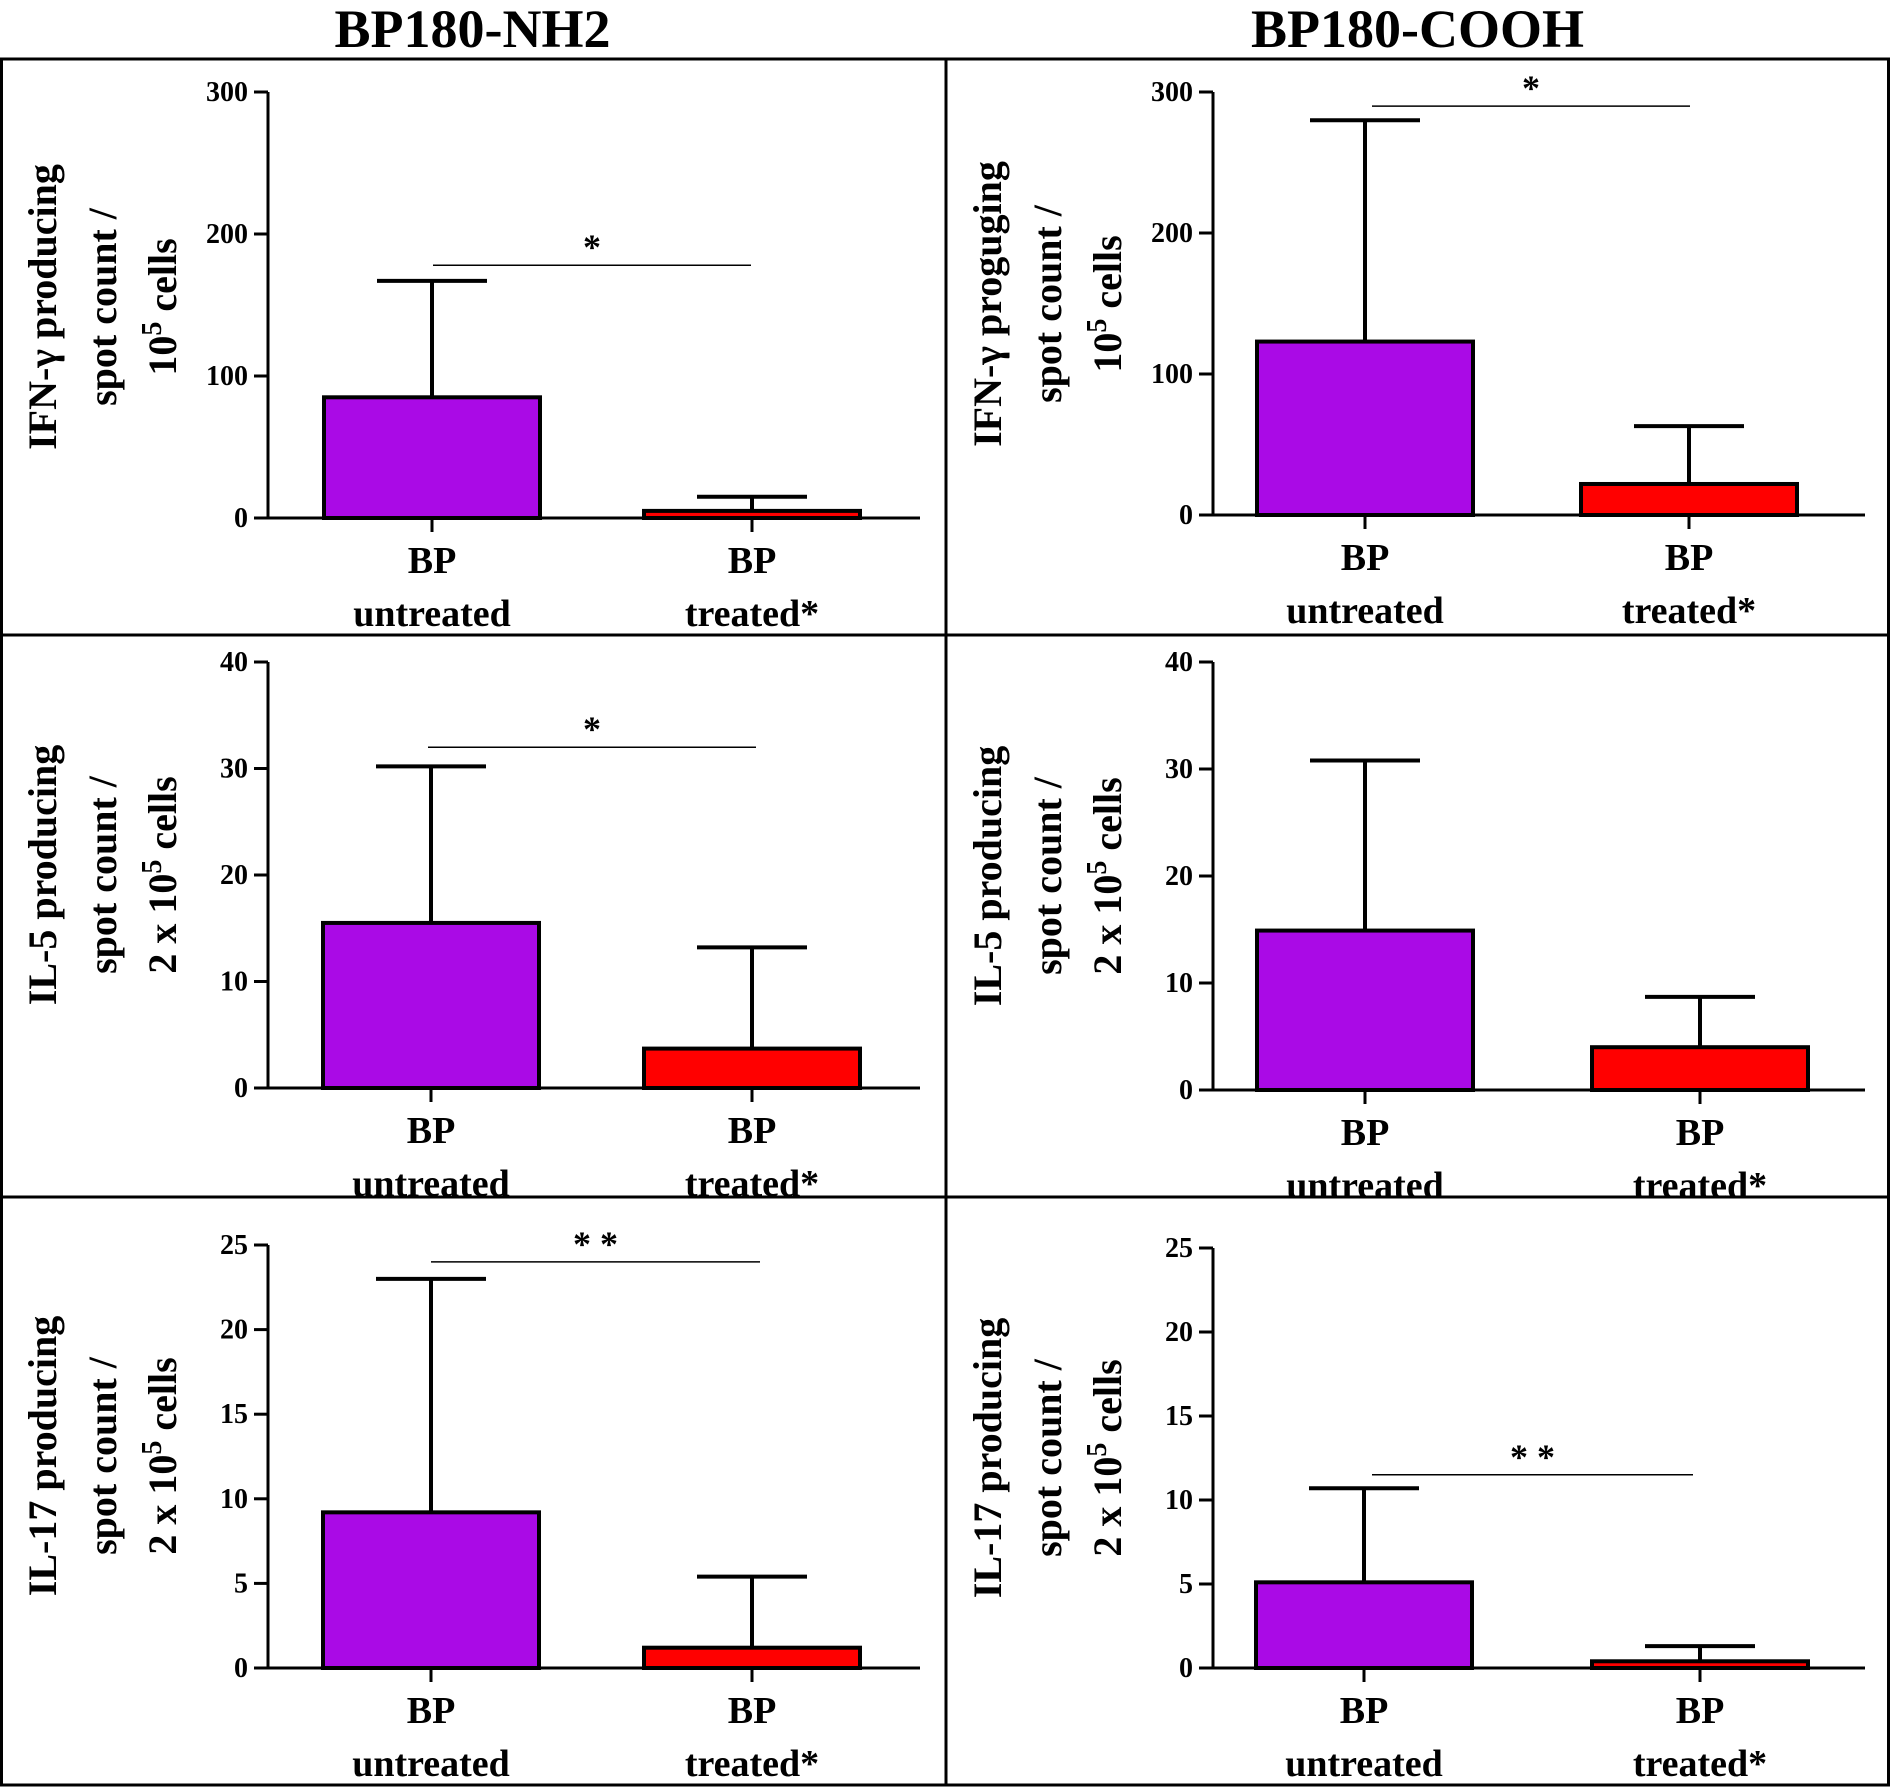 The height and width of the screenshot is (1787, 1890). Describe the element at coordinates (987, 304) in the screenshot. I see `y-axis-label: IFN-γ proguging` at that location.